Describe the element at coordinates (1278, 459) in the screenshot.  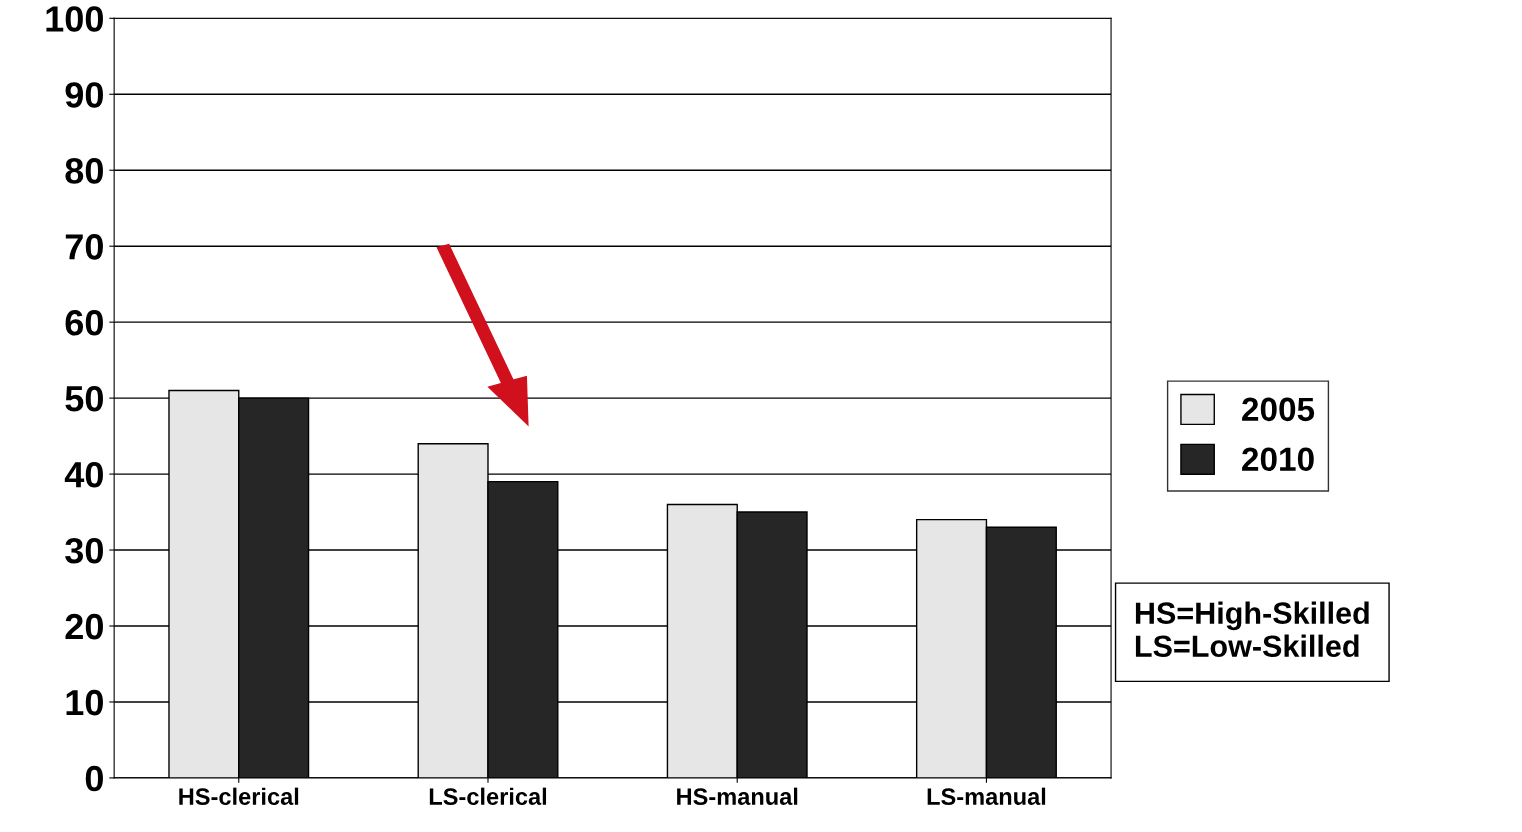
I see `legend-label: 2010` at that location.